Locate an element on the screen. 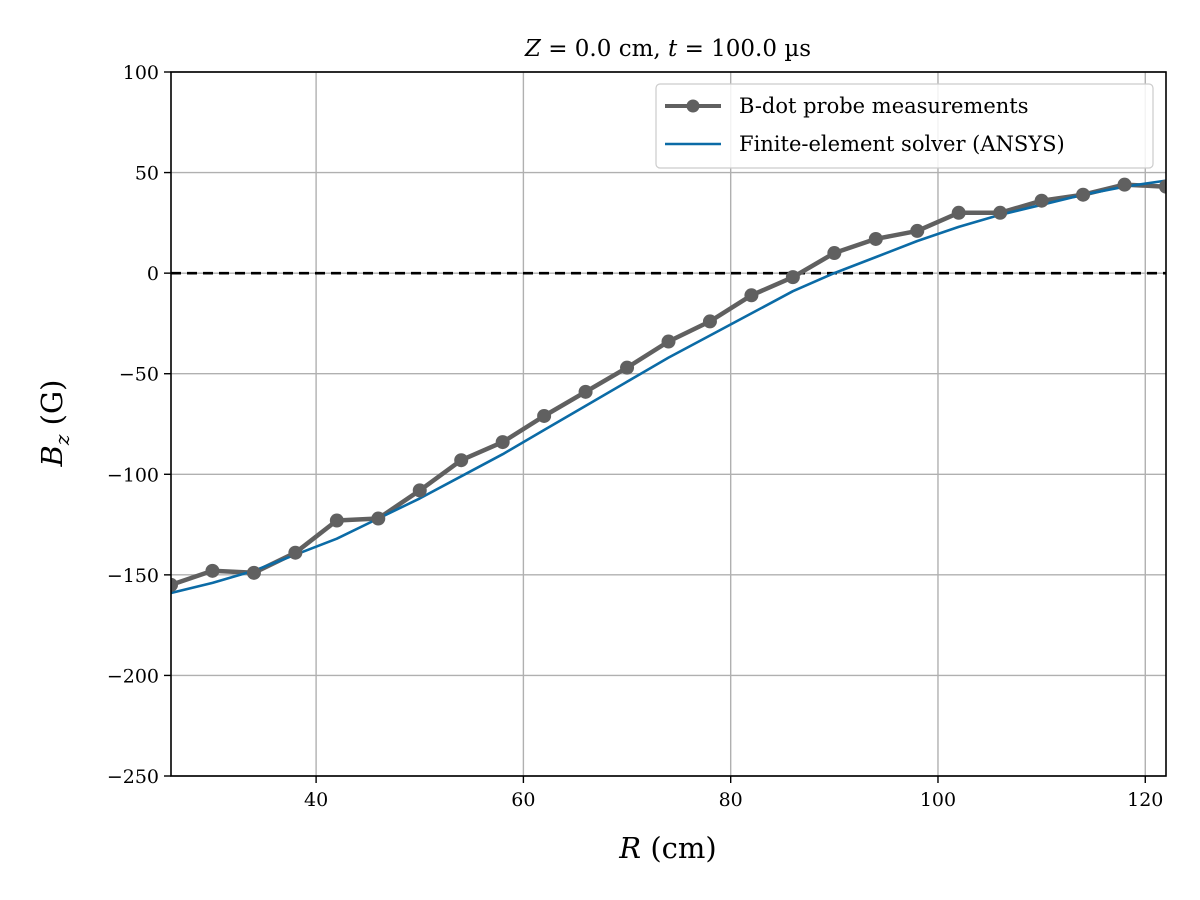  y-tick-label: 50 is located at coordinates (147, 174).